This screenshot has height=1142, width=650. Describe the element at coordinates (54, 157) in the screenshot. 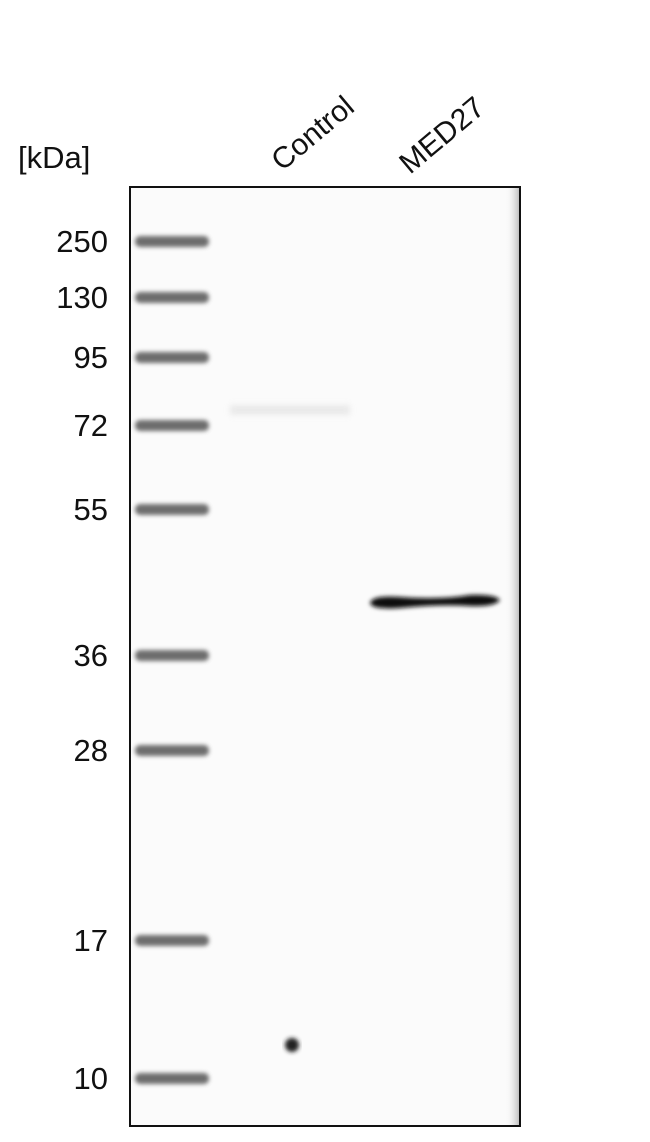

I see `unit-label: [kDa]` at that location.